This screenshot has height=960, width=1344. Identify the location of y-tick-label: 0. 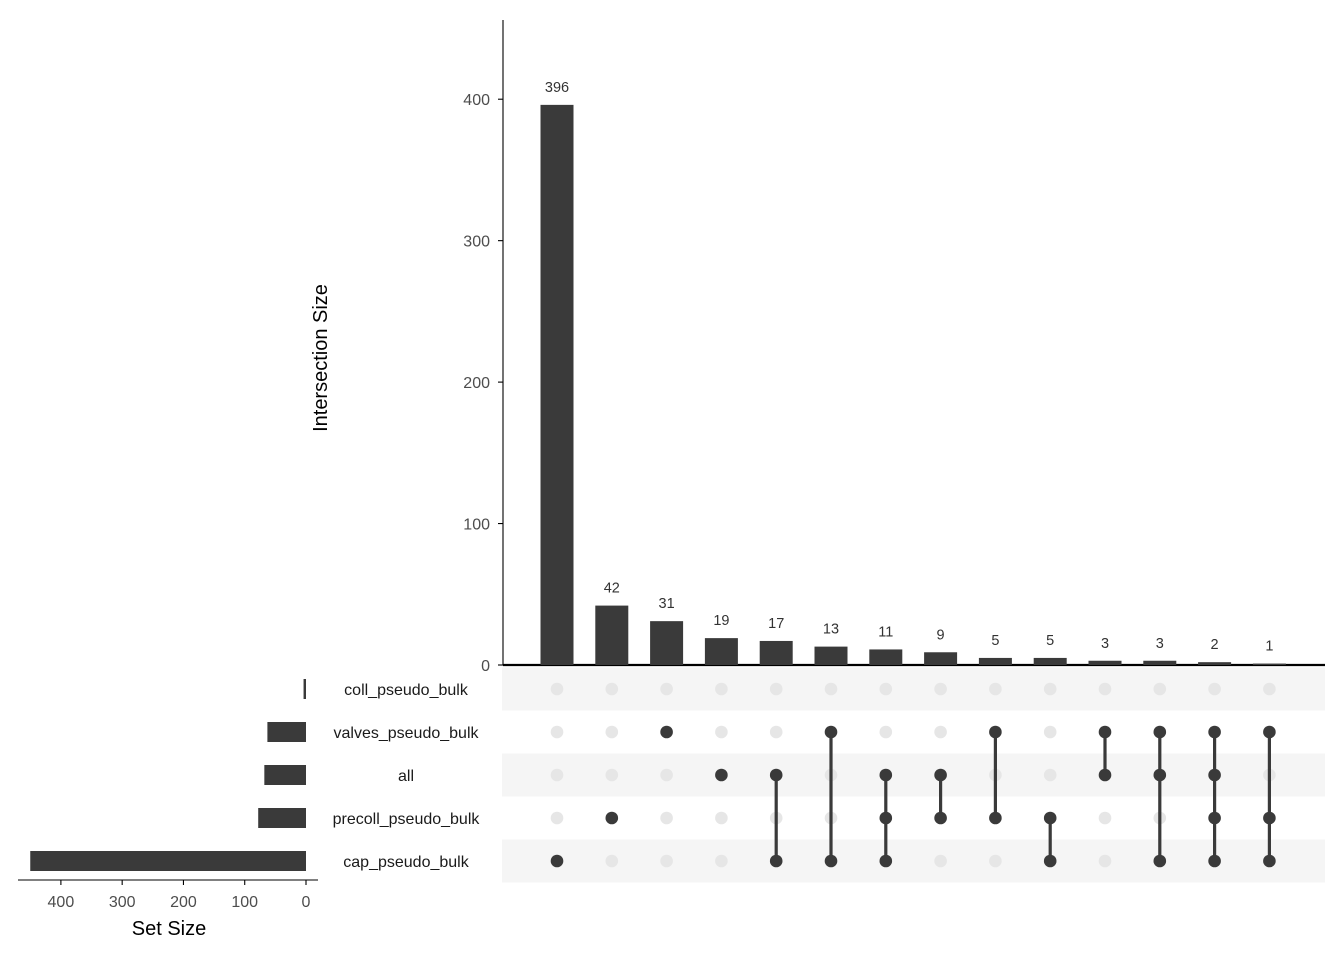
(485, 666).